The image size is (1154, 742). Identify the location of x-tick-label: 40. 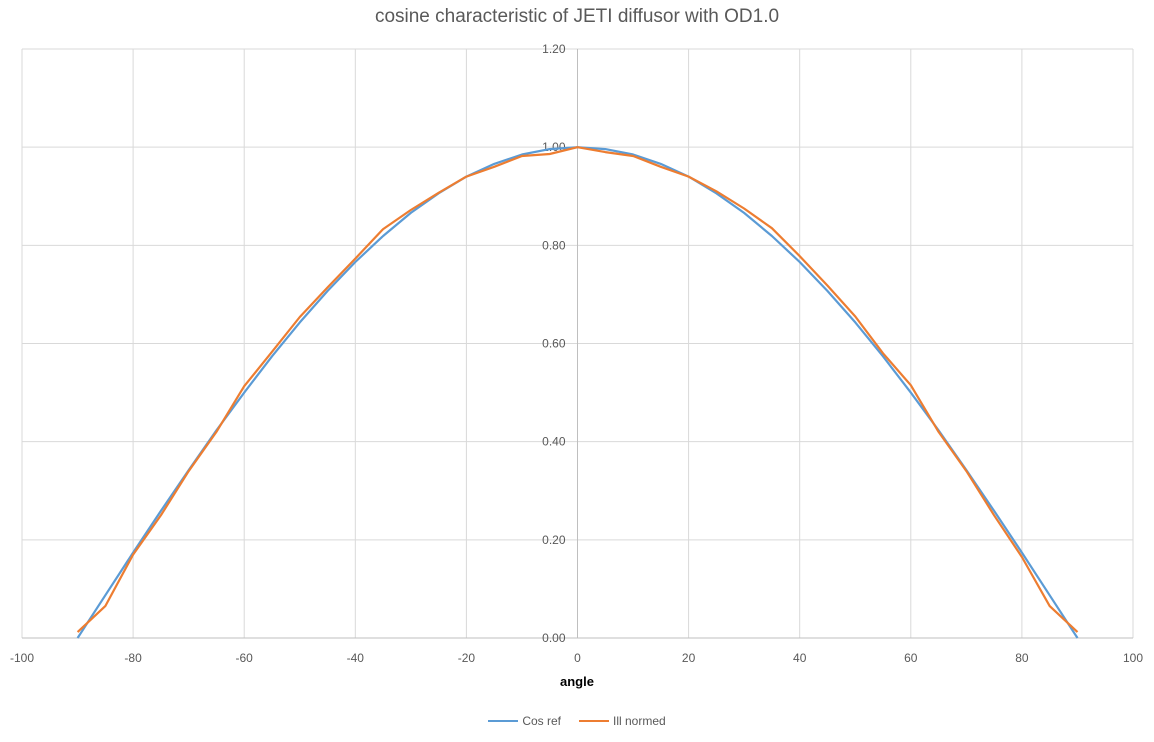
(800, 658).